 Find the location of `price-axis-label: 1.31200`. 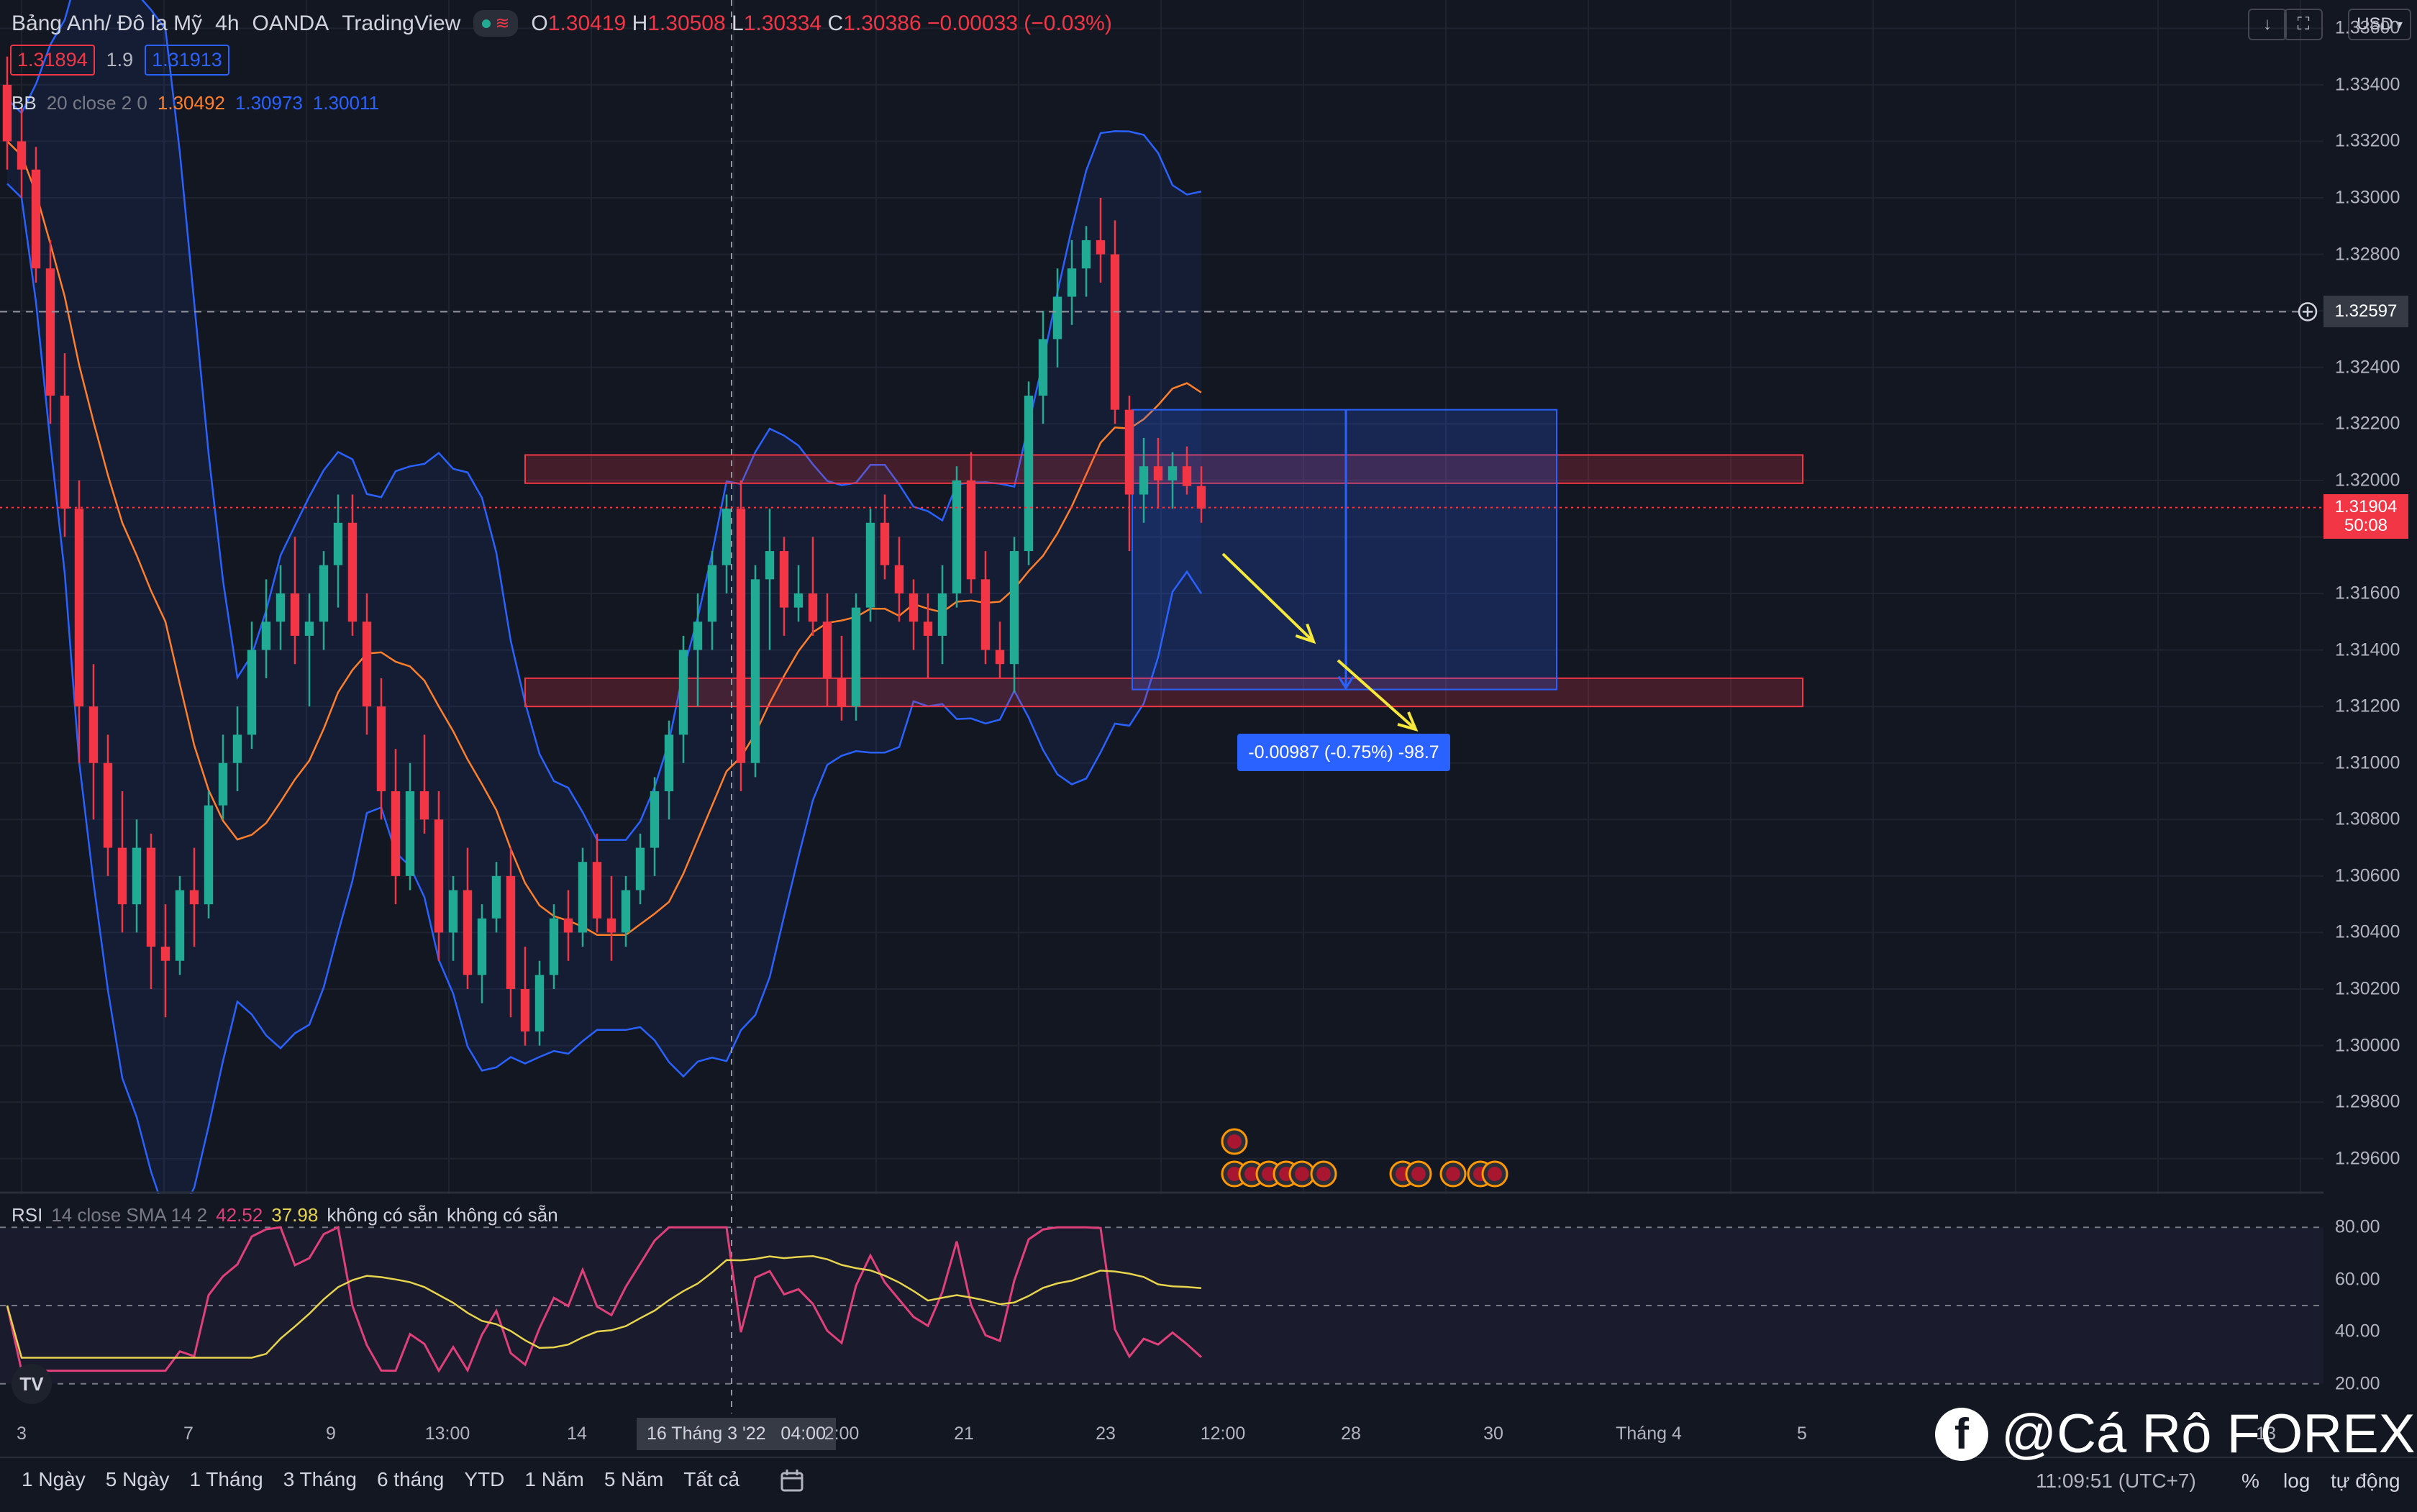

price-axis-label: 1.31200 is located at coordinates (2367, 706).